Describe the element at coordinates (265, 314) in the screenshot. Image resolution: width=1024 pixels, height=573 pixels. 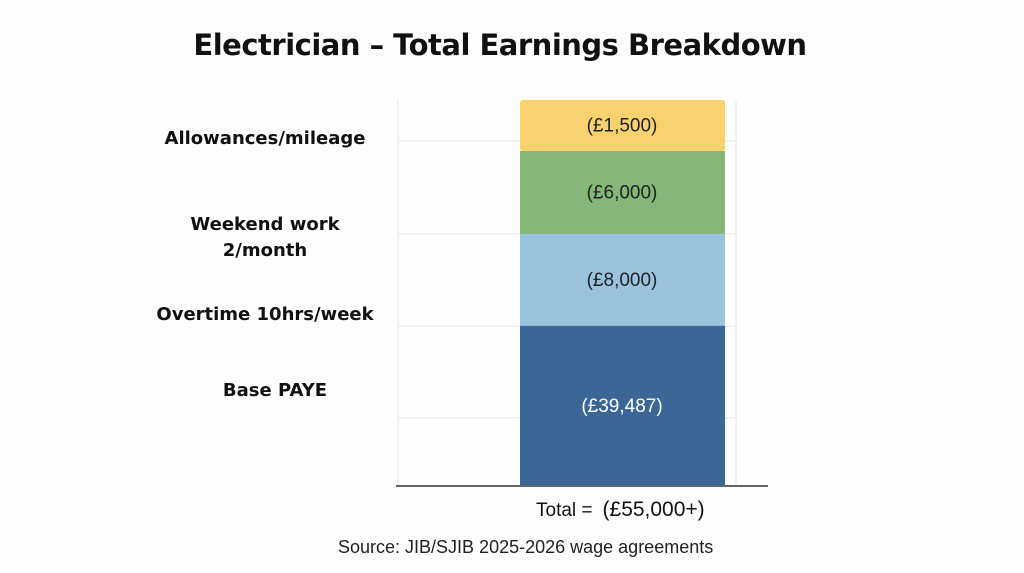
I see `category-label: Overtime 10hrs/week` at that location.